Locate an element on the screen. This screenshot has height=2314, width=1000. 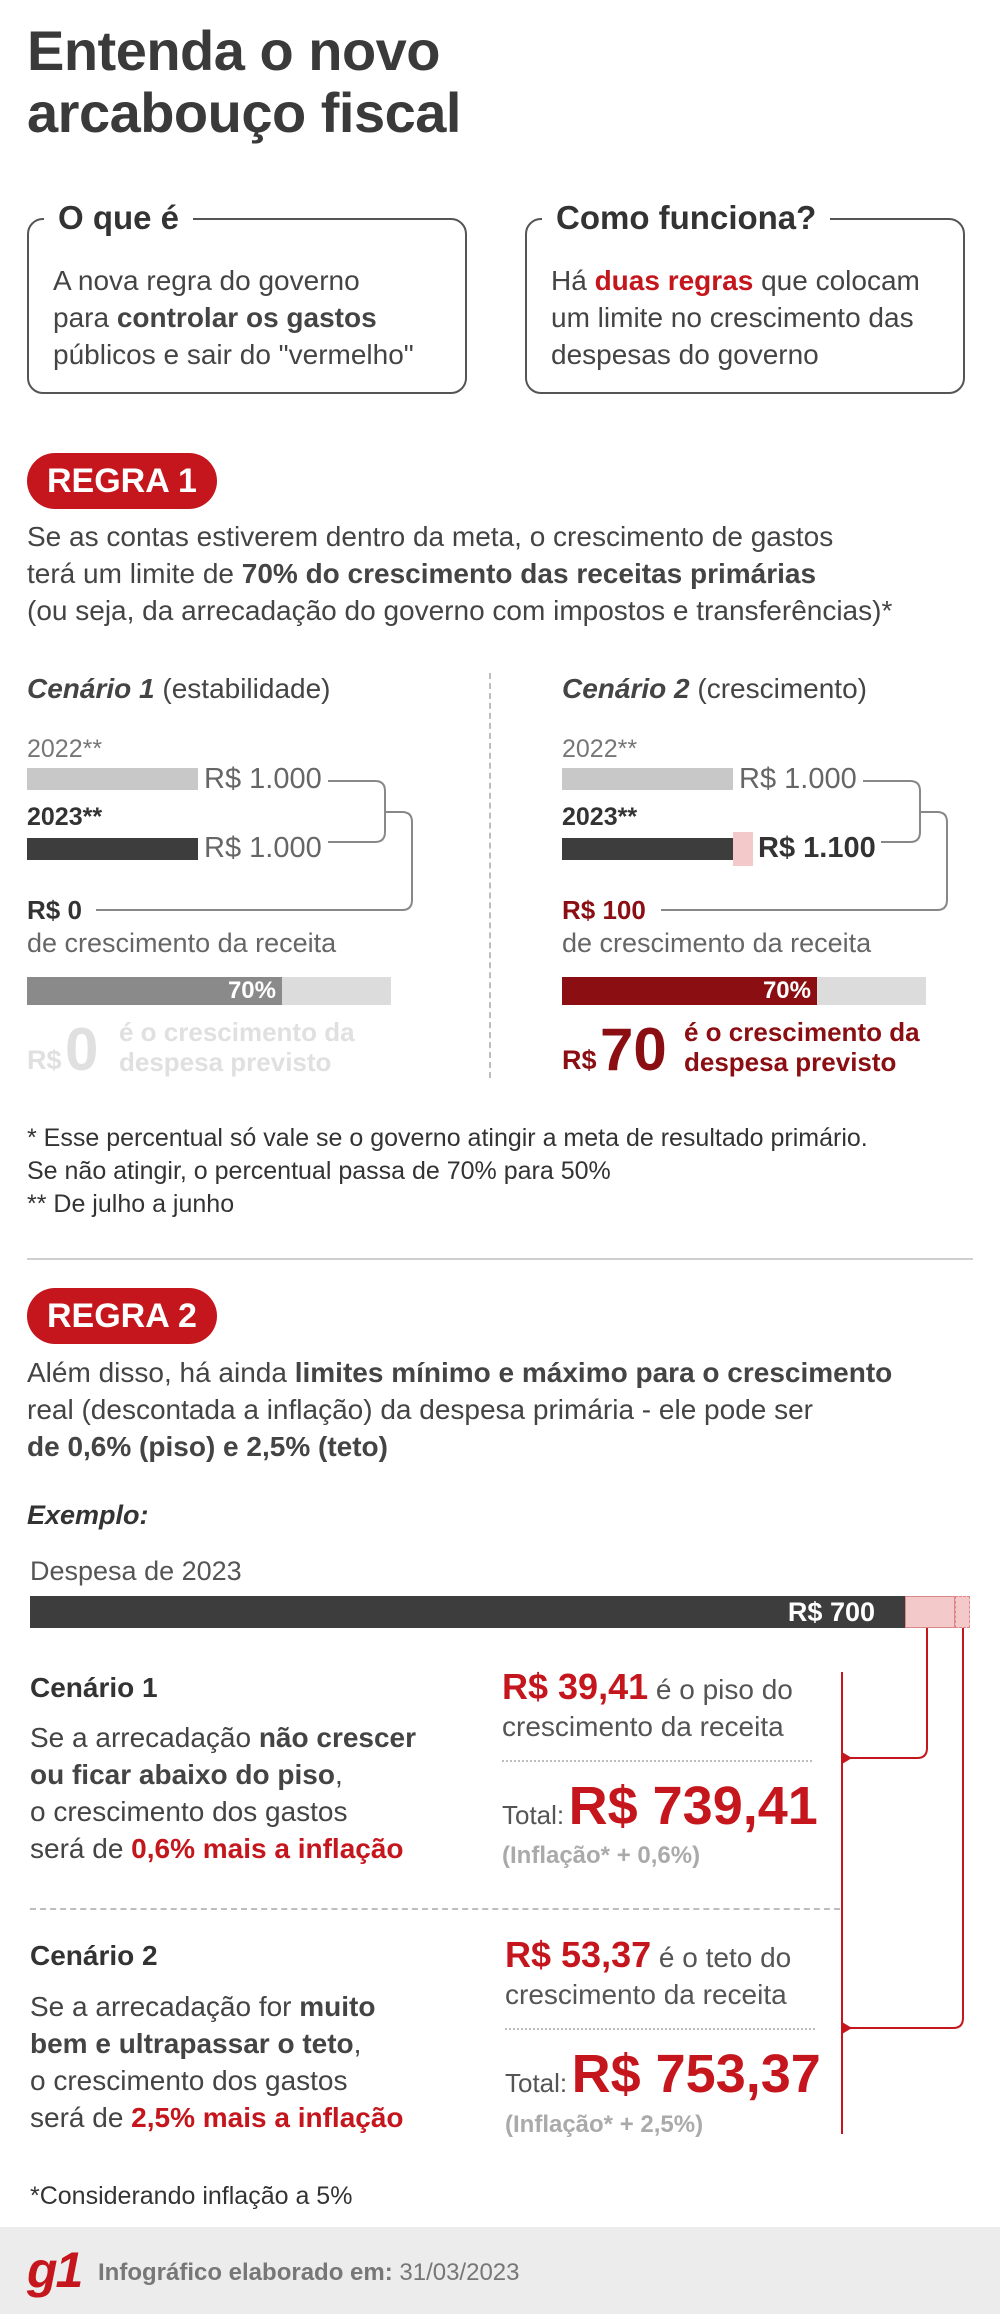
rule-2-connectors is located at coordinates (902, 1838).